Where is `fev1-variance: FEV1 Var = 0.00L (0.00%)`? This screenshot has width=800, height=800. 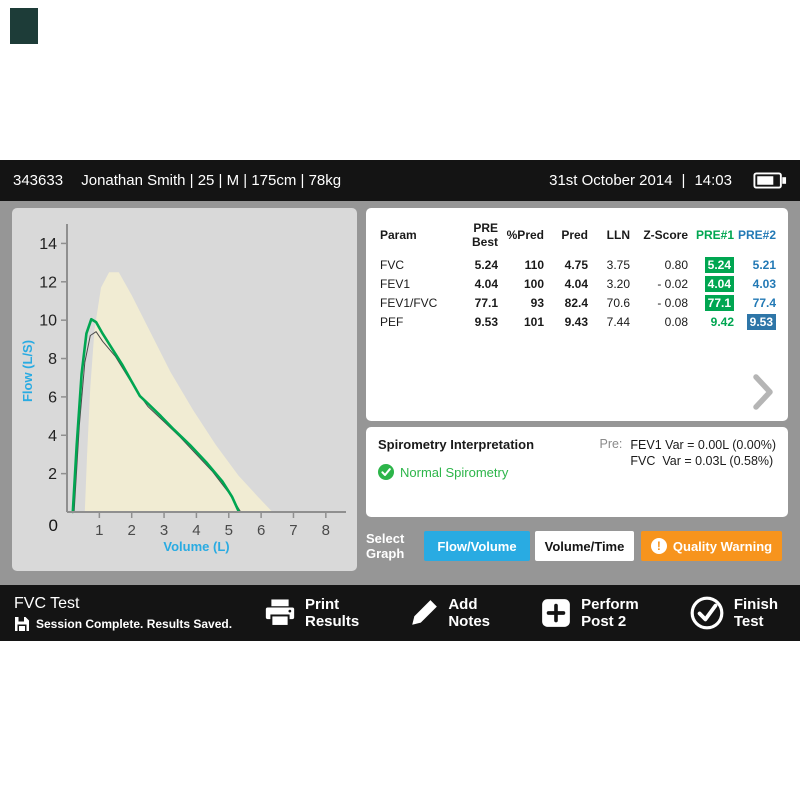
fev1-variance: FEV1 Var = 0.00L (0.00%) is located at coordinates (703, 445).